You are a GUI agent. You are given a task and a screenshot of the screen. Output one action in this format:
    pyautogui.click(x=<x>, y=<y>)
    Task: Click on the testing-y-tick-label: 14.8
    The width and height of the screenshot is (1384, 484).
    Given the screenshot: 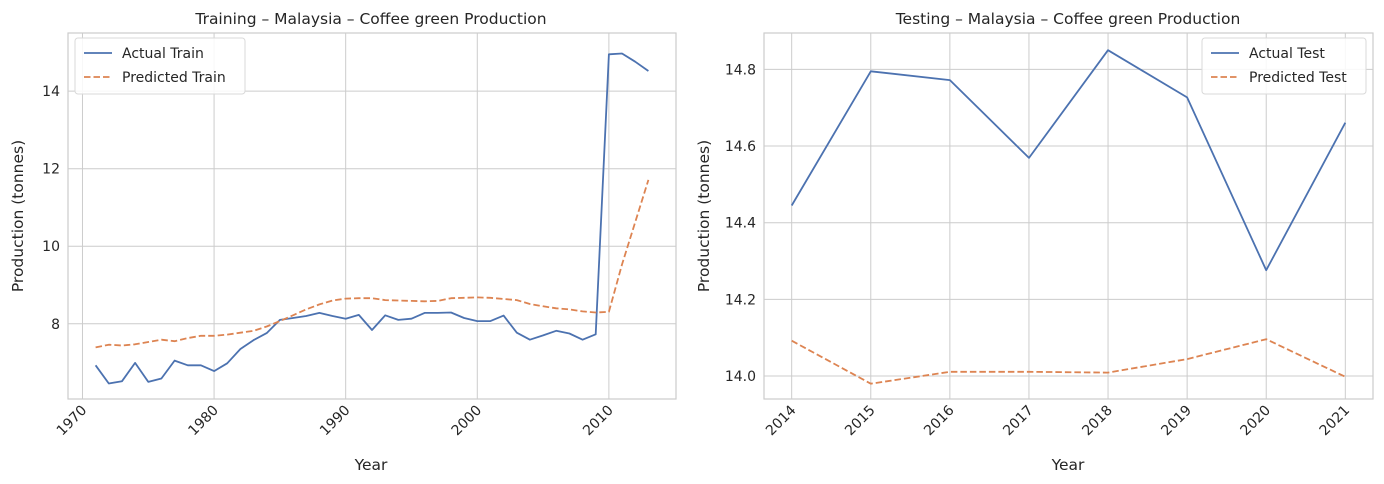 What is the action you would take?
    pyautogui.click(x=740, y=70)
    